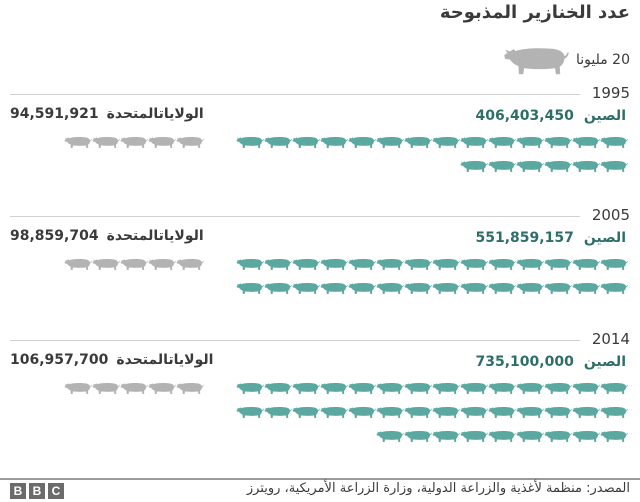 The height and width of the screenshot is (502, 640). What do you see at coordinates (37, 491) in the screenshot?
I see `bbc-logo: B B C` at bounding box center [37, 491].